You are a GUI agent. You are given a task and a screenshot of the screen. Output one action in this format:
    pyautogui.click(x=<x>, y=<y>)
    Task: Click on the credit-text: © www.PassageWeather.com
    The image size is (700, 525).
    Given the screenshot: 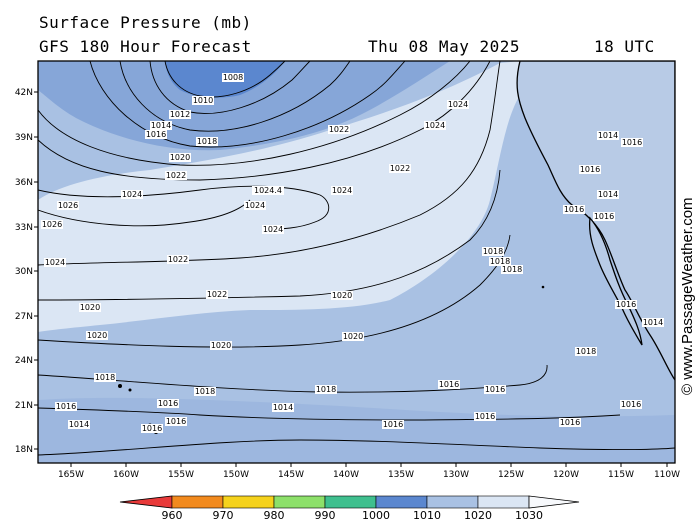 What is the action you would take?
    pyautogui.click(x=687, y=296)
    